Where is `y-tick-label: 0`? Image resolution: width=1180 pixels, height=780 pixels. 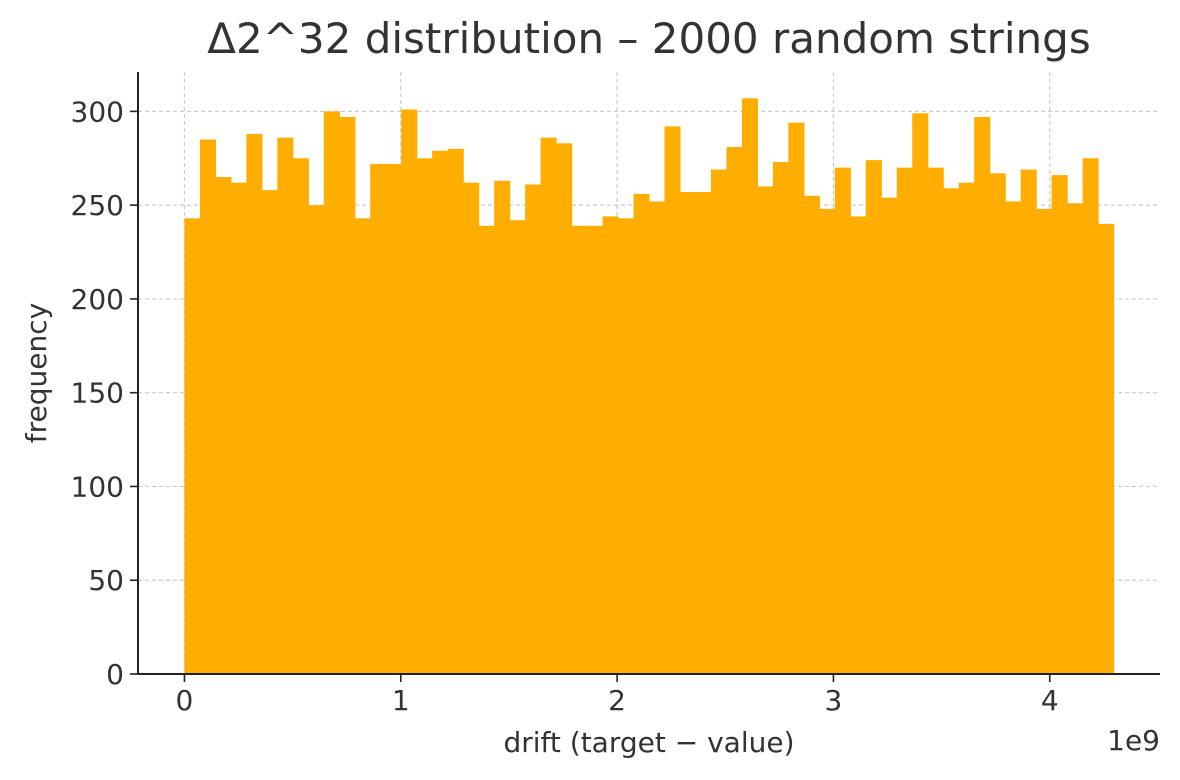
y-tick-label: 0 is located at coordinates (115, 674).